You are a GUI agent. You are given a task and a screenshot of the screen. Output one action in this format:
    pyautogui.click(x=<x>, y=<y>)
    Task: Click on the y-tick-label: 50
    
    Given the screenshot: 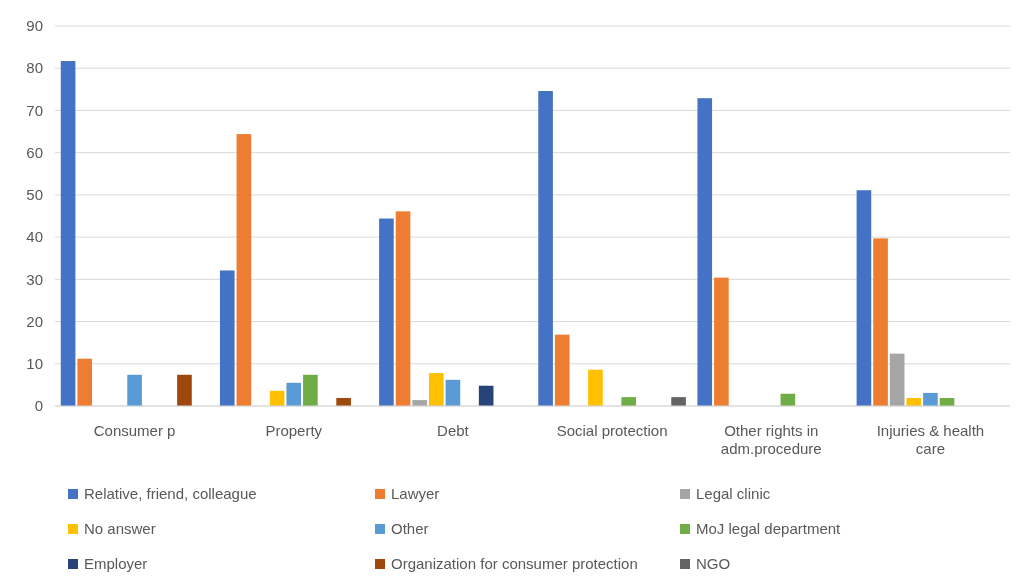 What is the action you would take?
    pyautogui.click(x=34, y=195)
    